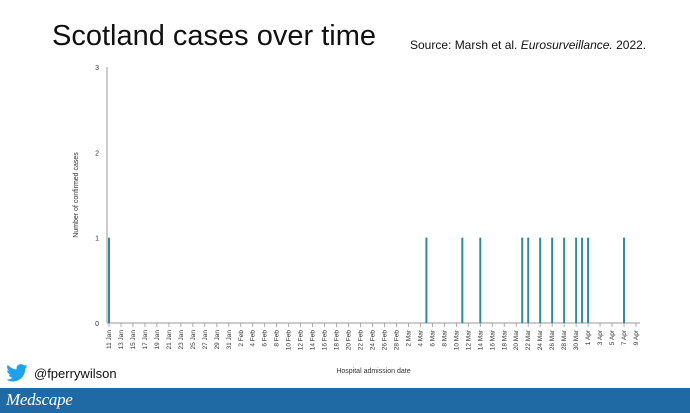 This screenshot has width=690, height=413. What do you see at coordinates (229, 340) in the screenshot?
I see `x-tick-label: 31 Jan` at bounding box center [229, 340].